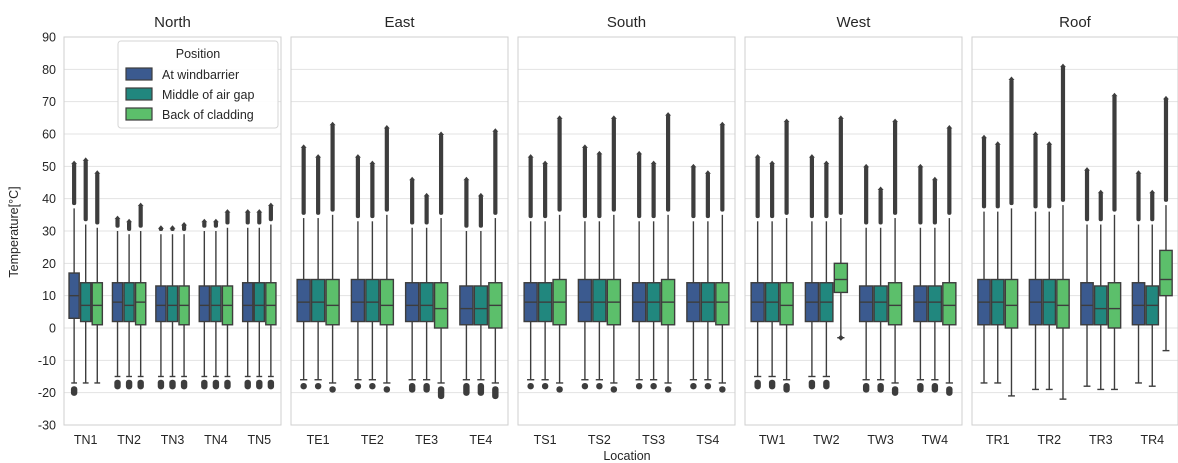  I want to click on y-tick-label: 70, so click(49, 102).